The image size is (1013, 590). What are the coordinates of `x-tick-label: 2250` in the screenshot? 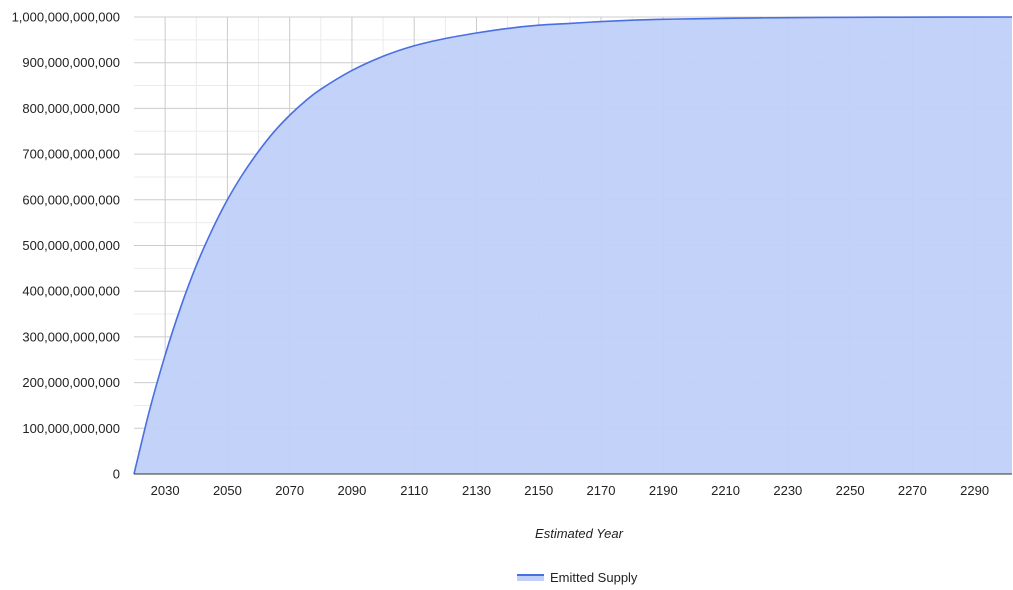 It's located at (850, 490).